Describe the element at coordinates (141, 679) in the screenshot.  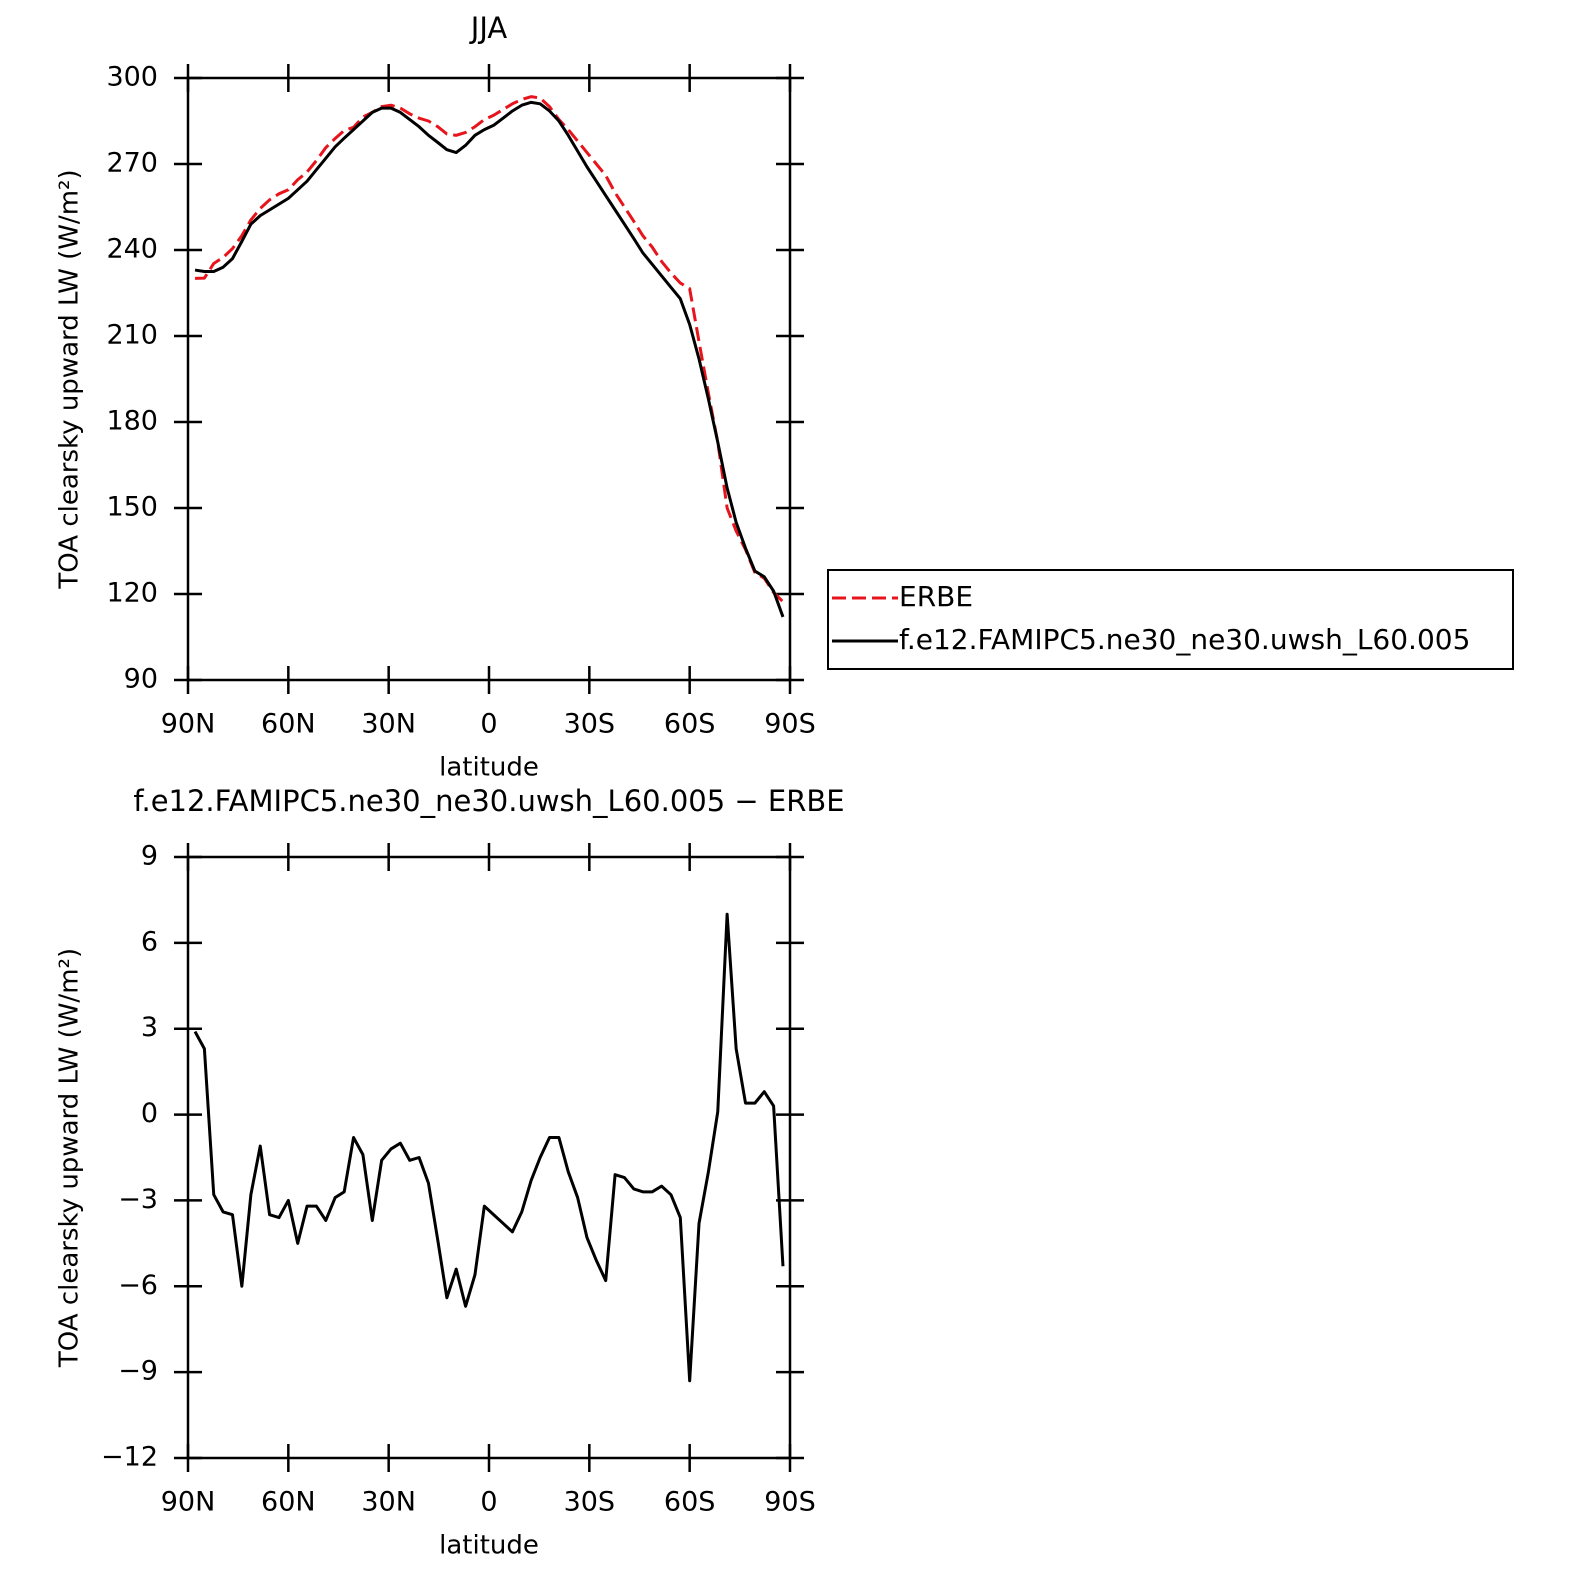
I see `y-tick-label: 90` at that location.